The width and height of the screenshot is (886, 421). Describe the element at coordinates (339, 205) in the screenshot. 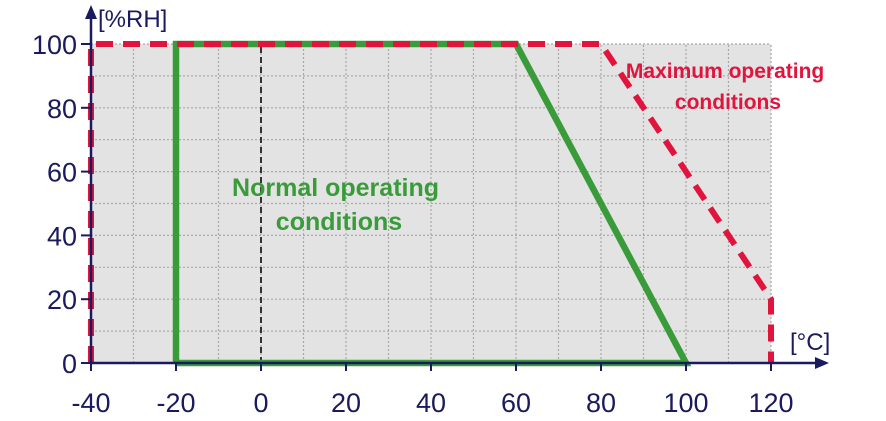

I see `normal-conditions-label: Normal operating conditions` at that location.